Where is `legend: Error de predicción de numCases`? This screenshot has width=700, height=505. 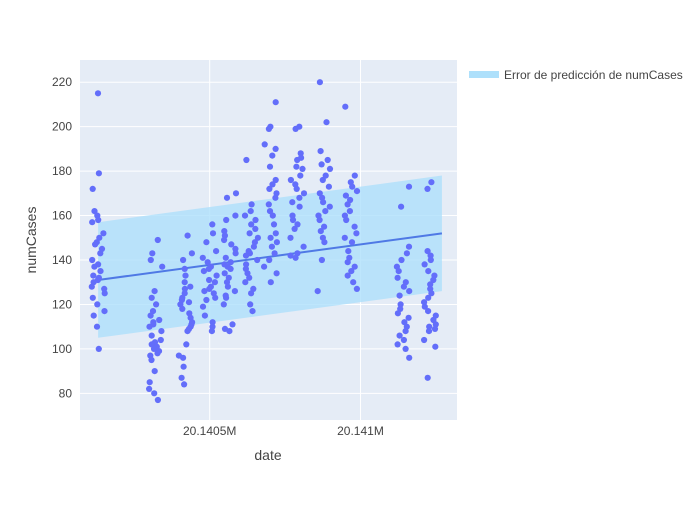
legend: Error de predicción de numCases is located at coordinates (576, 75).